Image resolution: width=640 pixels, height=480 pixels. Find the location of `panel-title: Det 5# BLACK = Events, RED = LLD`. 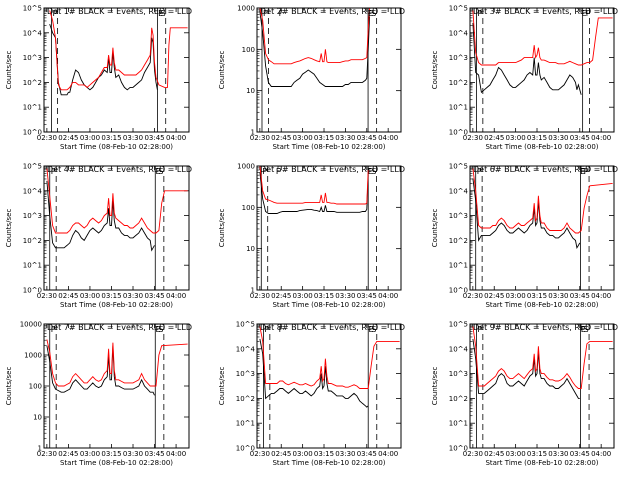

panel-title: Det 5# BLACK = Events, RED = LLD is located at coordinates (332, 169).